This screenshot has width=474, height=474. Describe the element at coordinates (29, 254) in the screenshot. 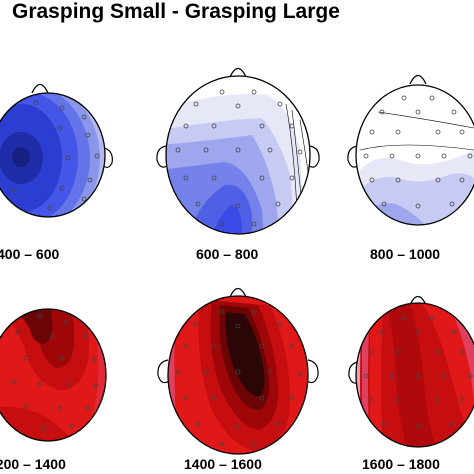

I see `panel-label-400-600: 400 – 600` at that location.